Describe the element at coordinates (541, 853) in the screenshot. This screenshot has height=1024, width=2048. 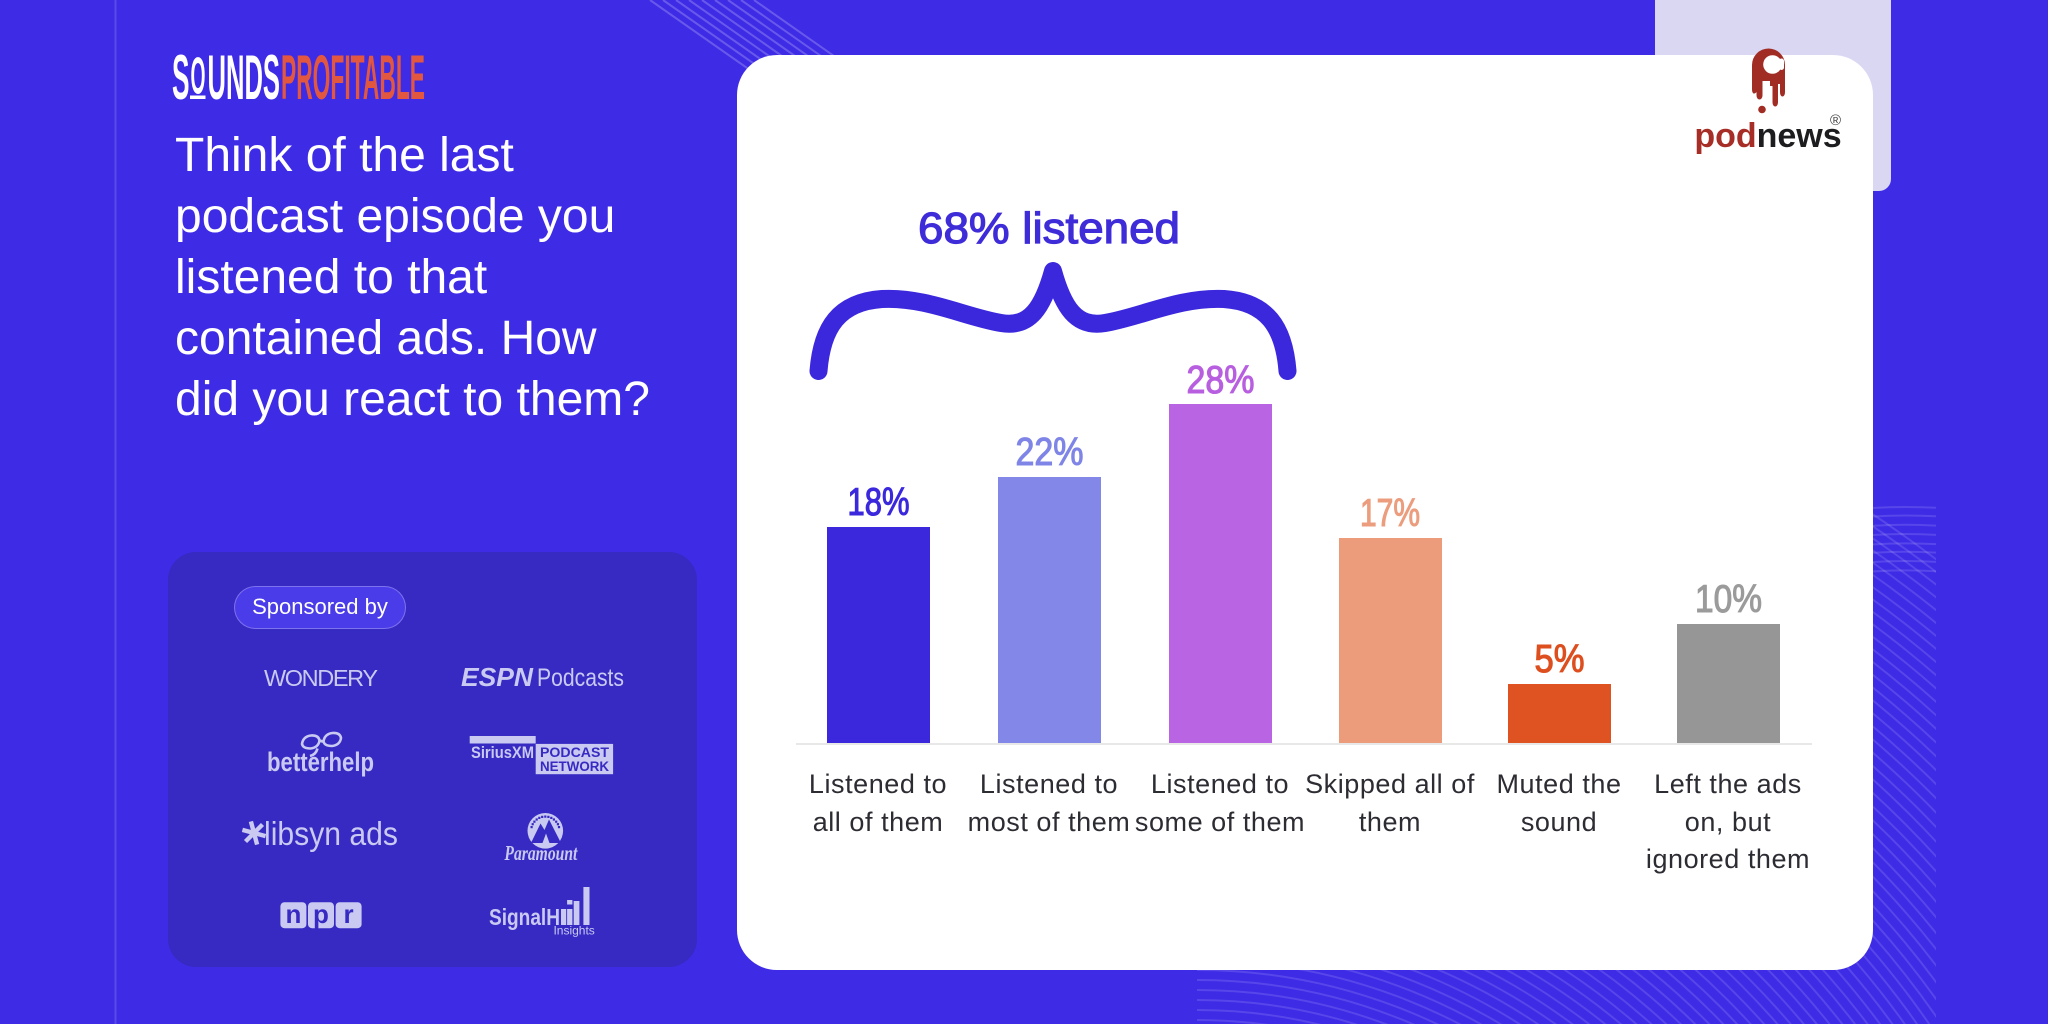
I see `svg-text: Paramount` at that location.